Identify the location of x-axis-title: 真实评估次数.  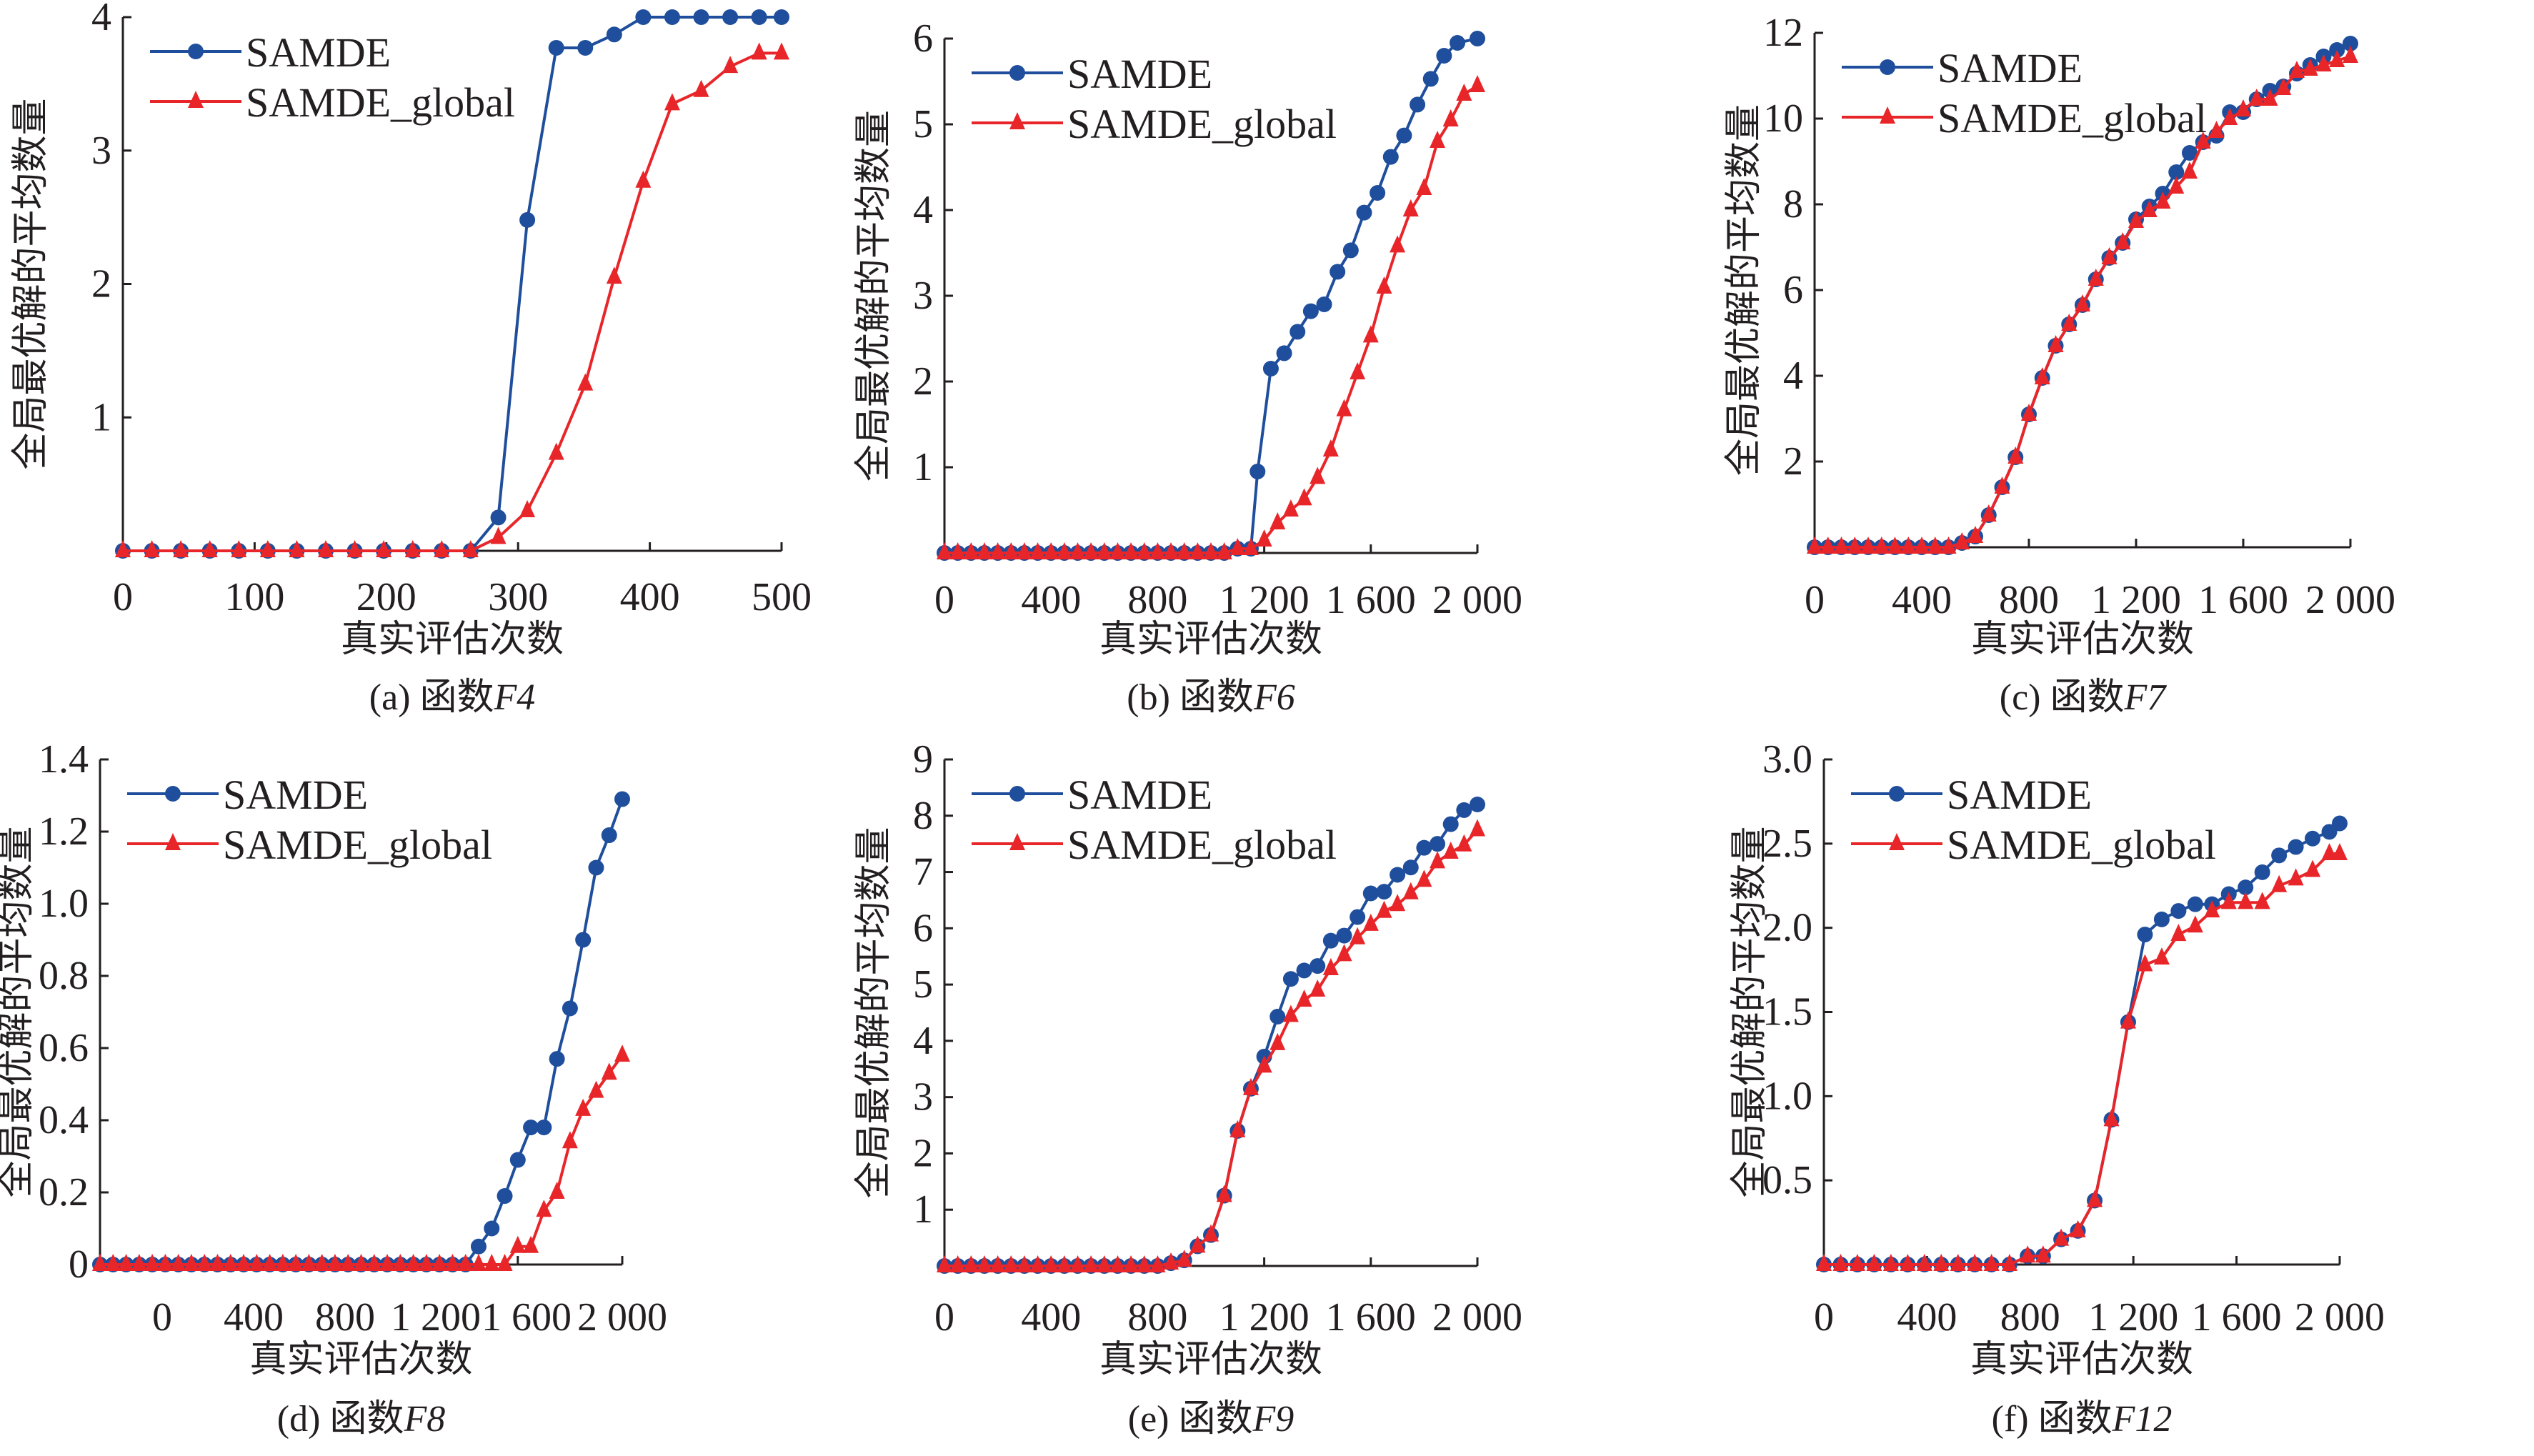
(1210, 639).